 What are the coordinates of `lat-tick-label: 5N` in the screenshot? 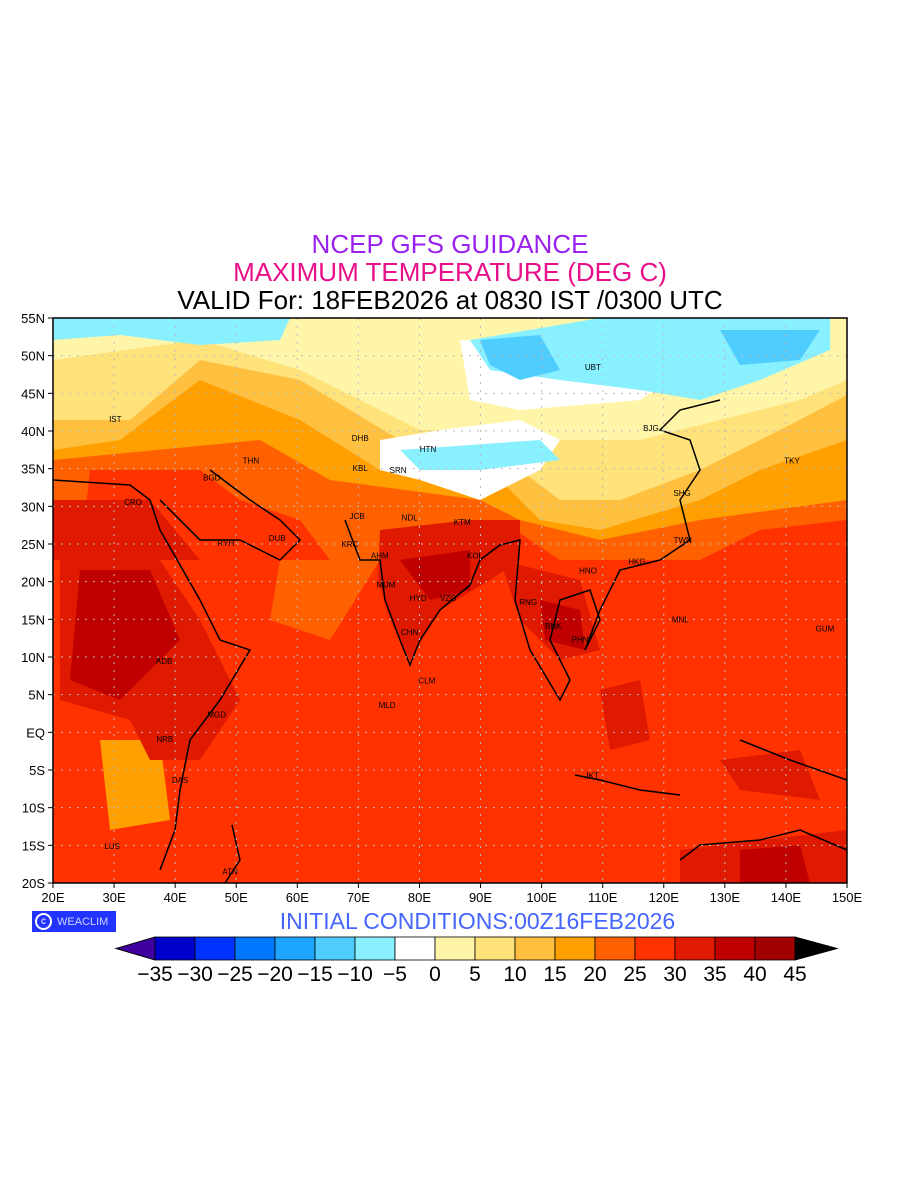 It's located at (36, 695).